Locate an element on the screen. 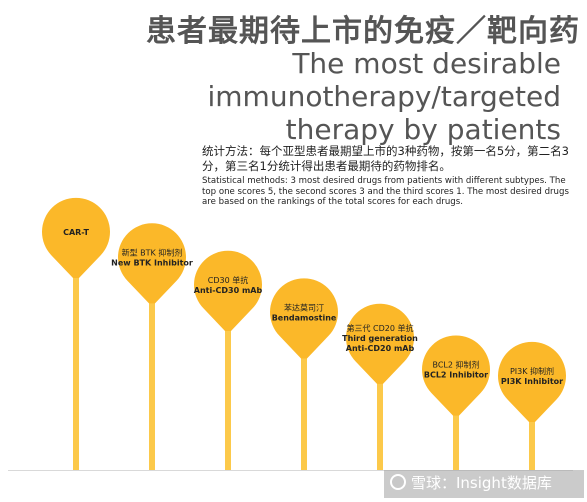 The height and width of the screenshot is (502, 587). balloon-label-en: New BTK Inhibitor is located at coordinates (152, 262).